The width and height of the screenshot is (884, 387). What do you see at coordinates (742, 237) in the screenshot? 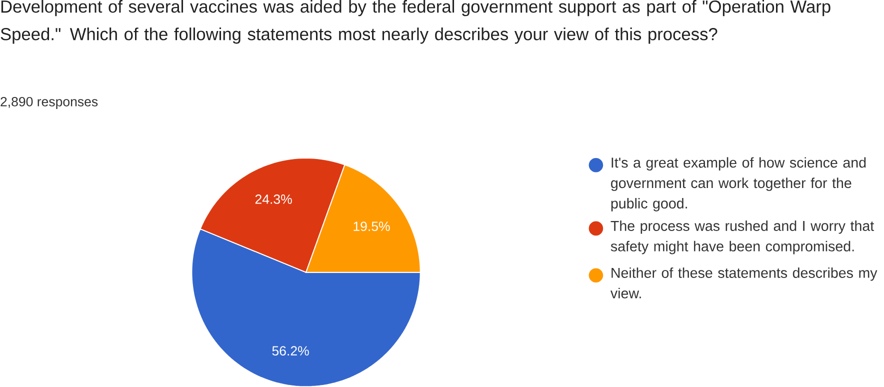
I see `legend-label: The process was rushed and I worry that safety might have been compromised.` at bounding box center [742, 237].